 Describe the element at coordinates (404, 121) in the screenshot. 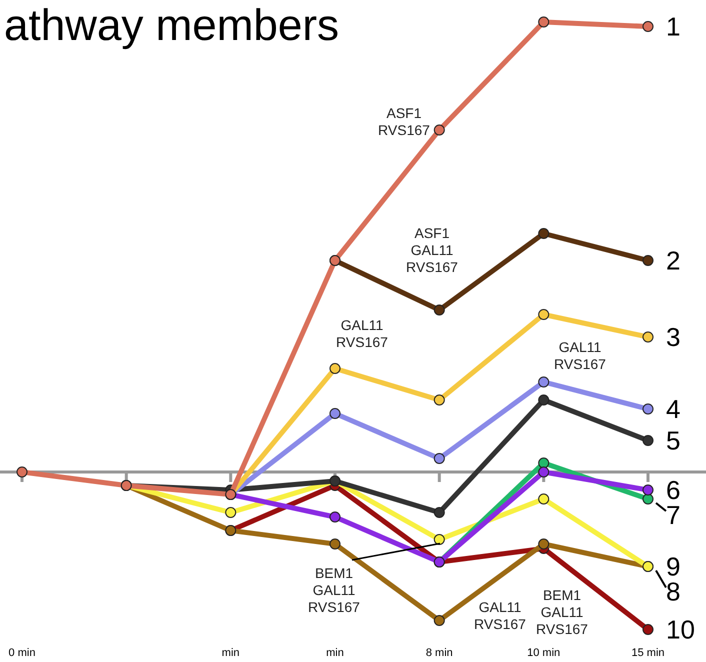

I see `annotation: ASF1 RVS167` at that location.